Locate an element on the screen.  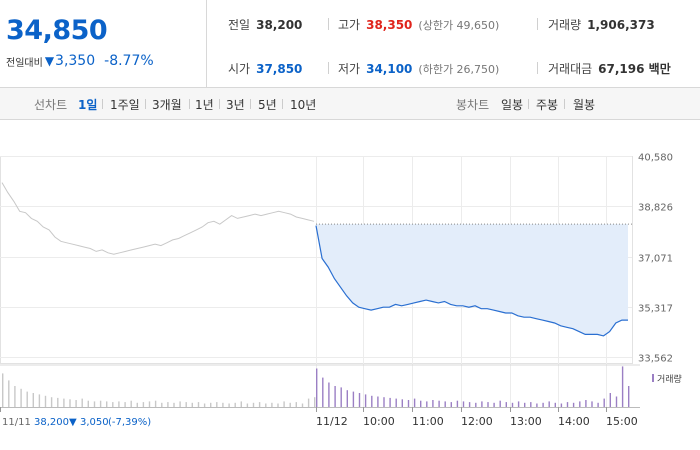
x-axis-ticks: 11/12 10:00 11:00 12:00 13:00 14:00 15:00 is located at coordinates (319, 417).